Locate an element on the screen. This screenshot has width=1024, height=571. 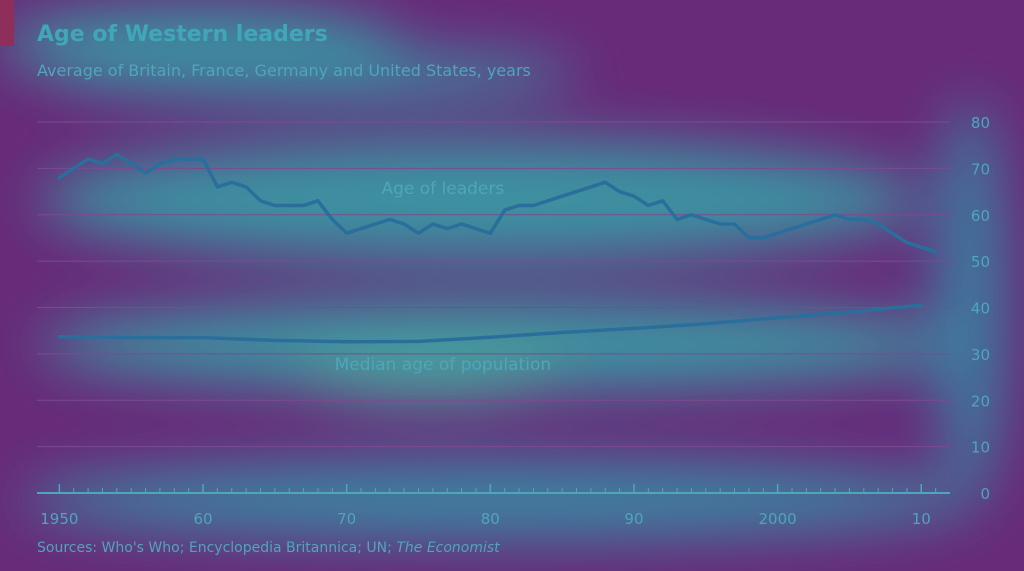
x-axis: 1950 60 70 80 90 2000 10 is located at coordinates (493, 506).